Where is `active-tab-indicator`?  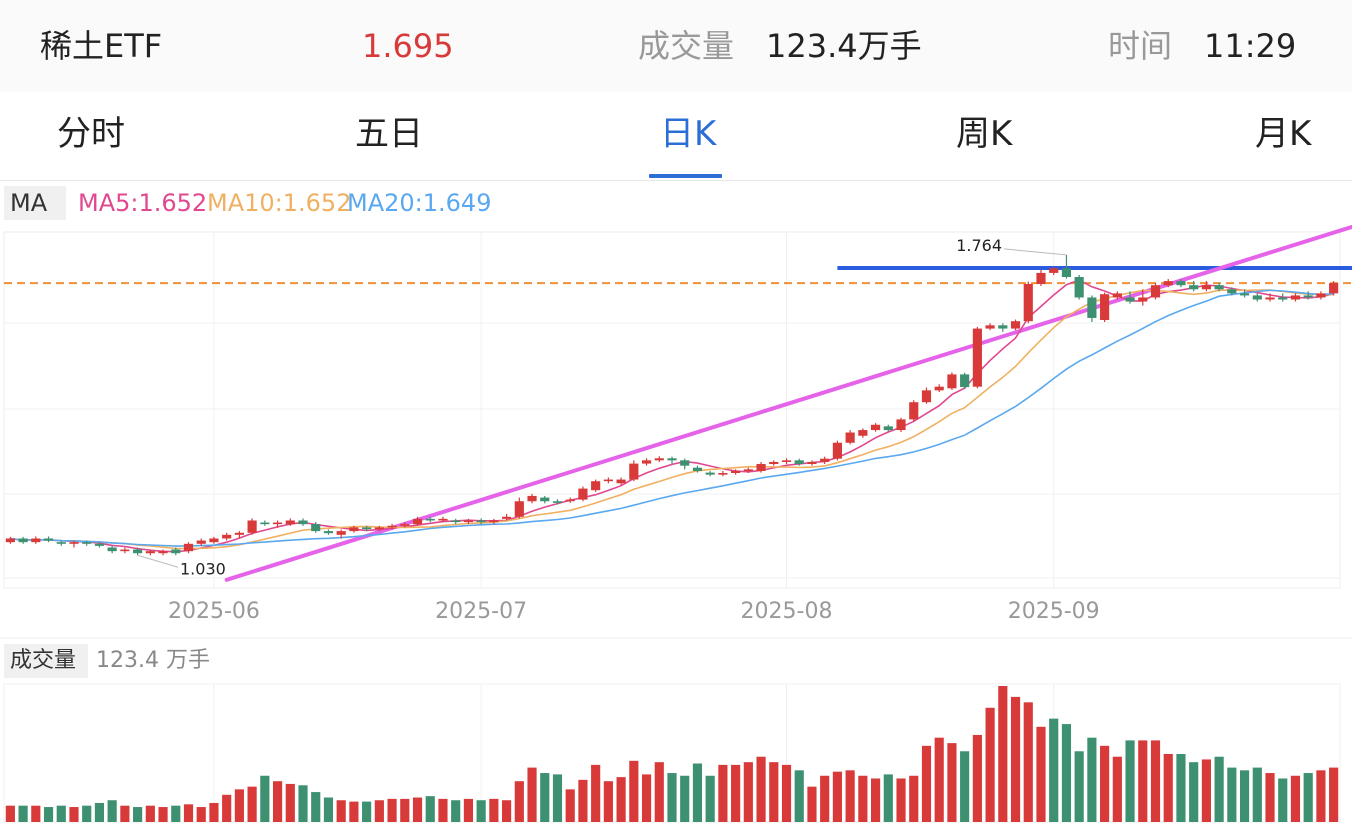 active-tab-indicator is located at coordinates (685, 176).